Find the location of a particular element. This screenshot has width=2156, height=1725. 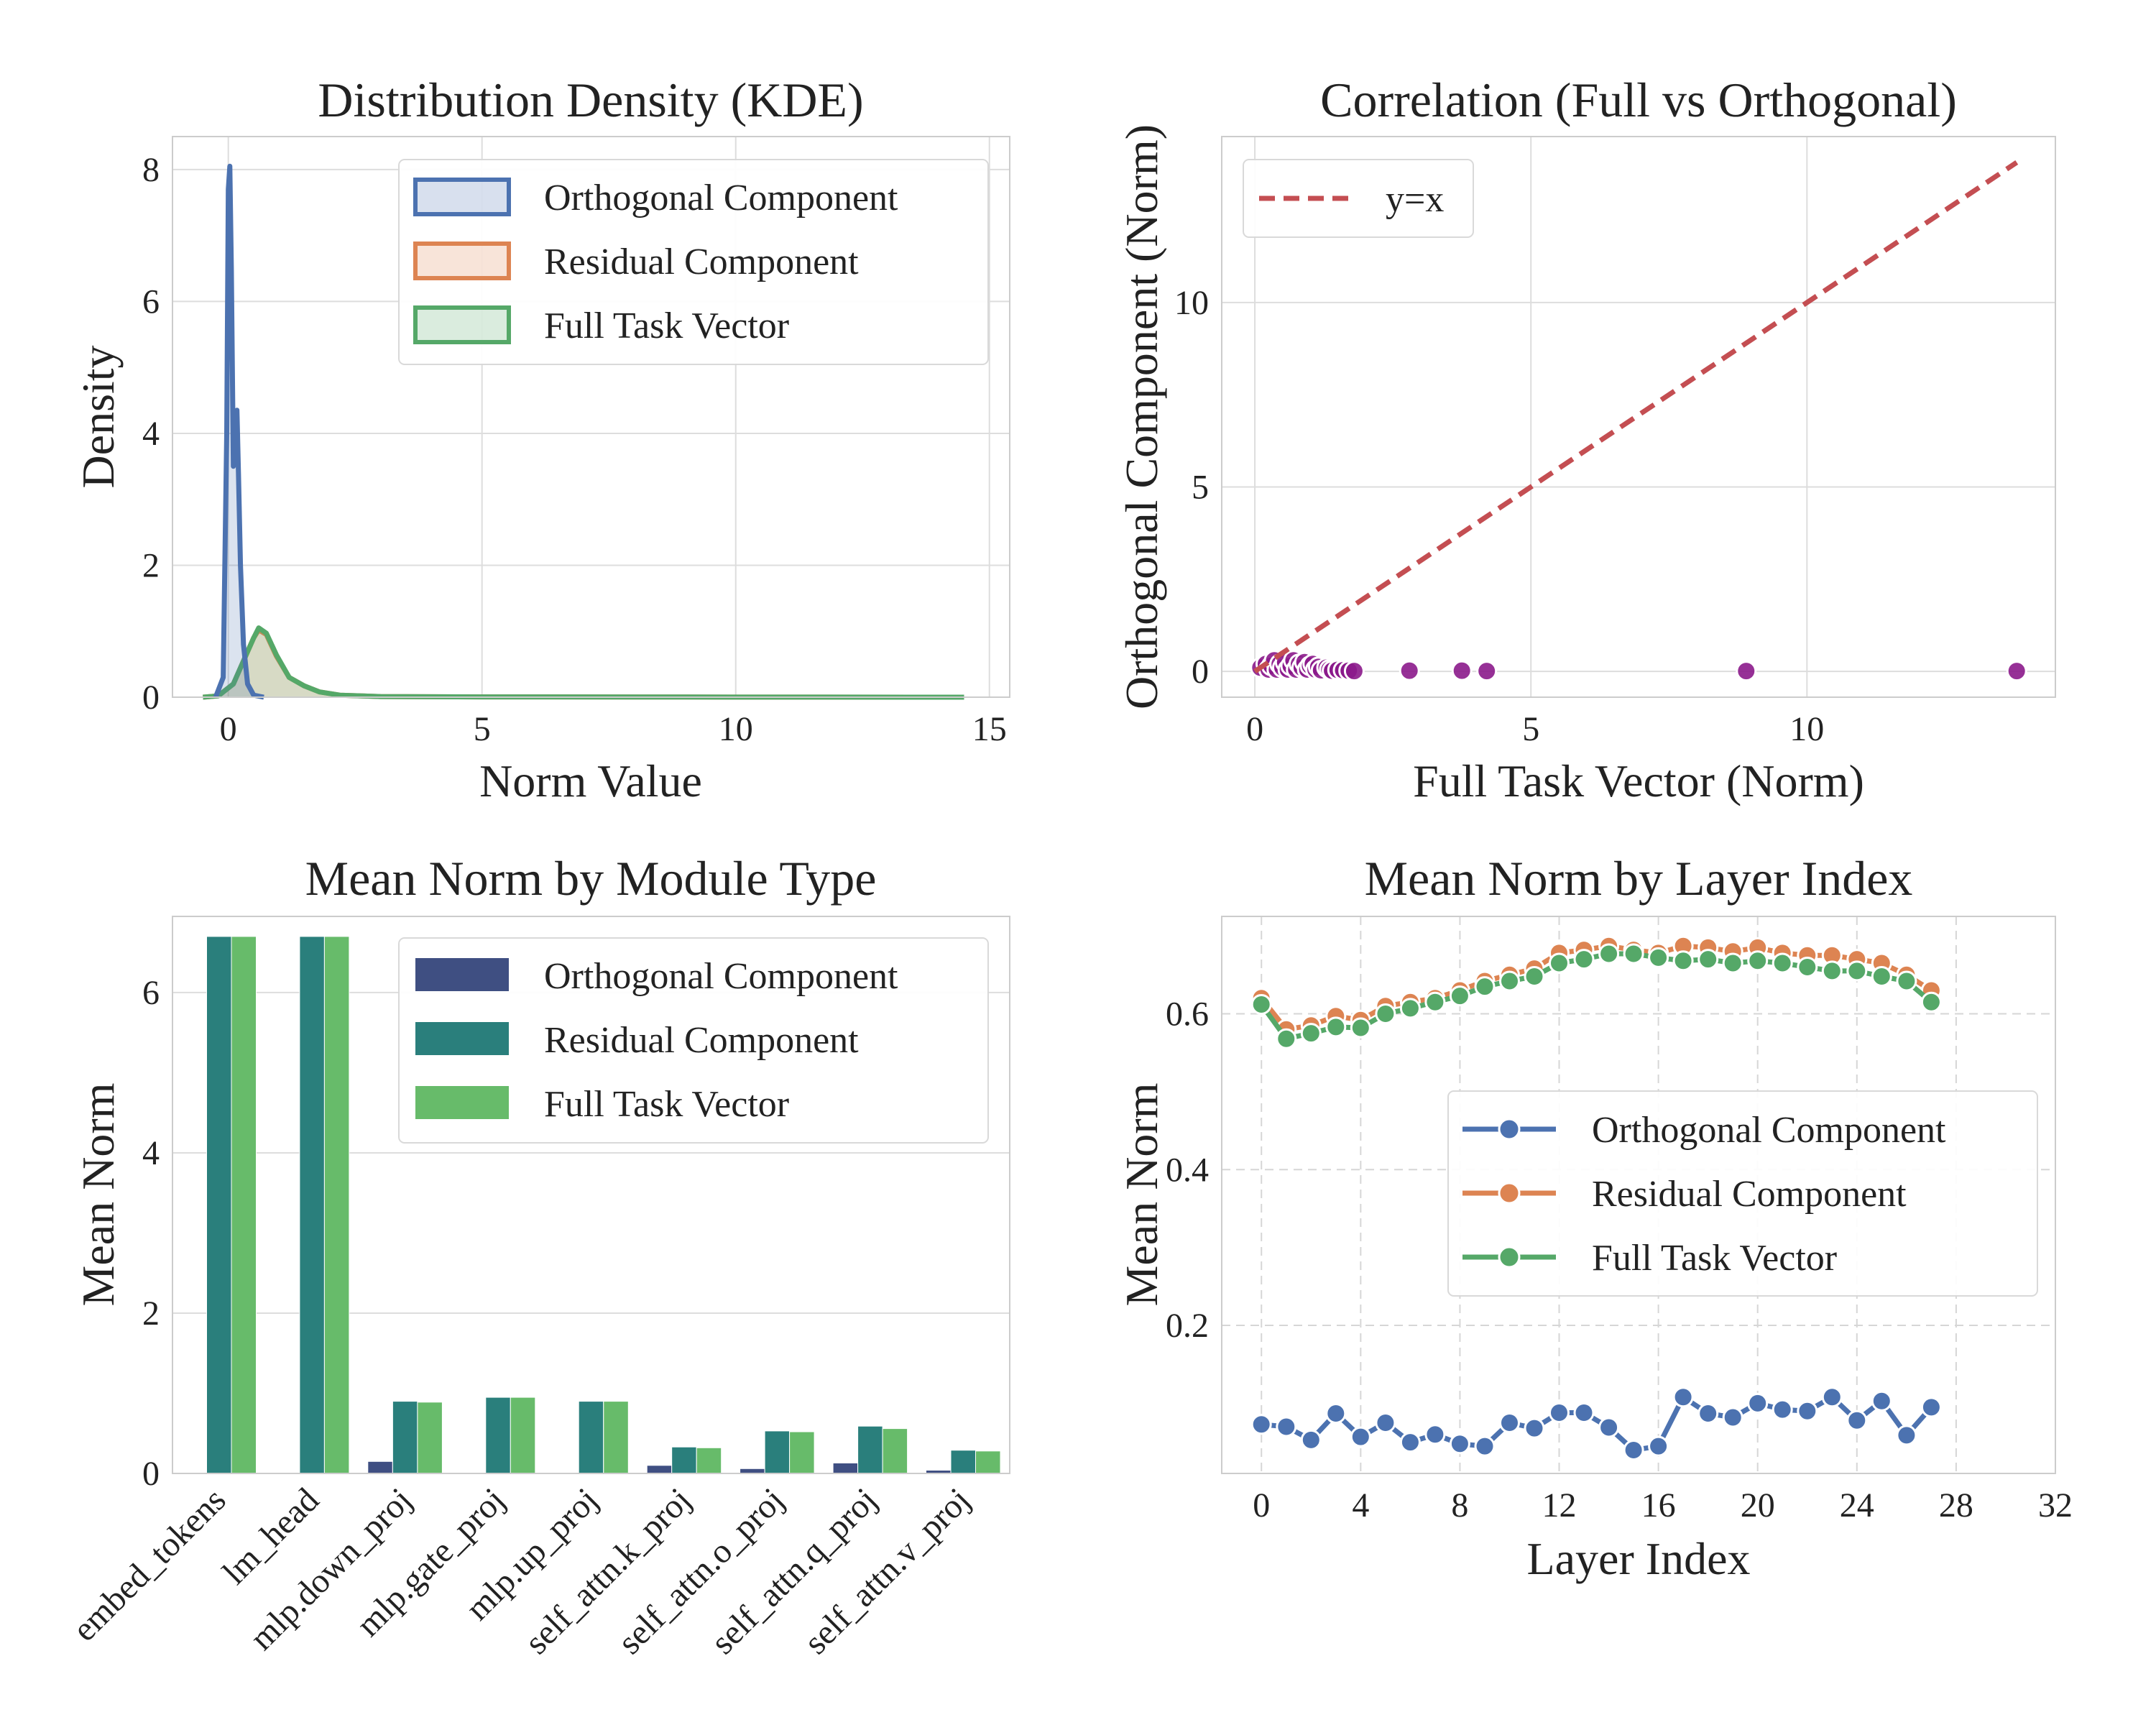

kde-y-tick-label: 8 is located at coordinates (151, 170).